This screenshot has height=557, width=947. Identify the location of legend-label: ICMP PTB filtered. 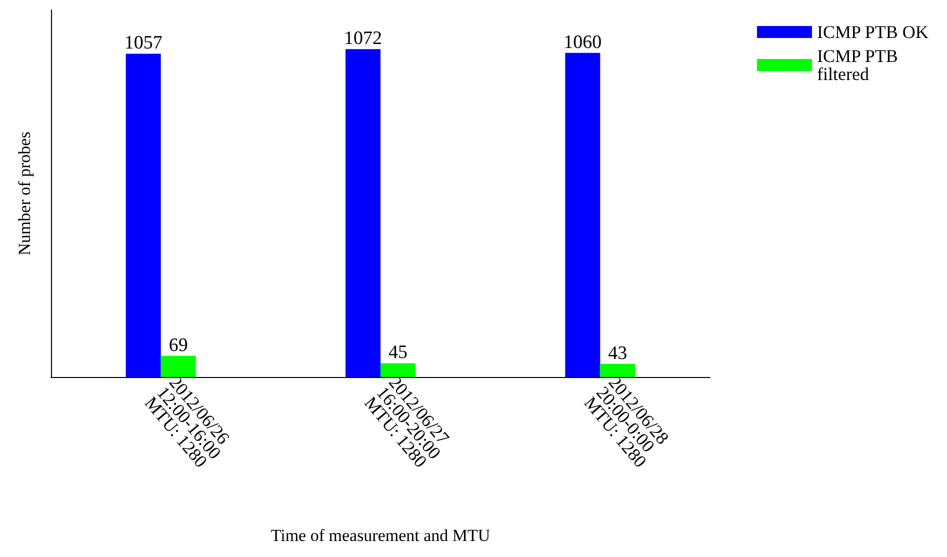
(859, 65).